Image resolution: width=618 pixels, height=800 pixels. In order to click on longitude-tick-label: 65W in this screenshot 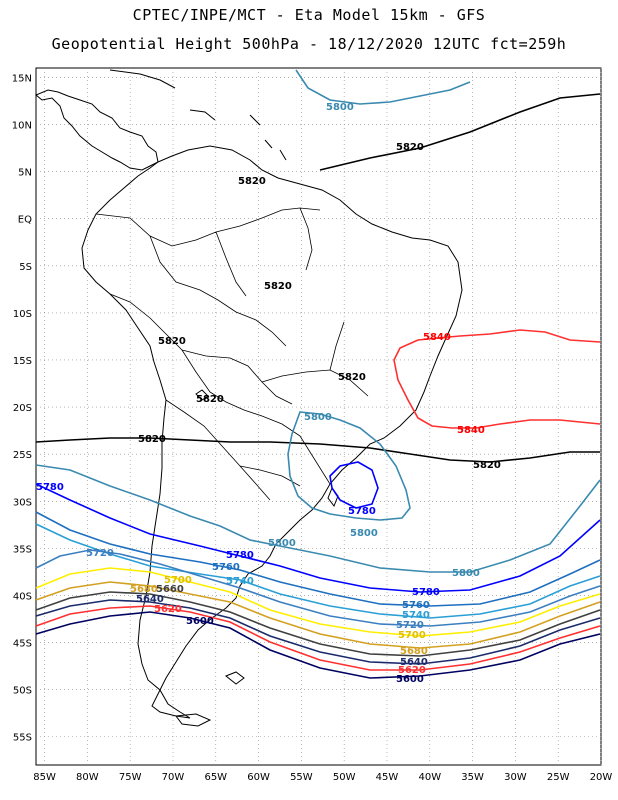, I will do `click(215, 777)`.